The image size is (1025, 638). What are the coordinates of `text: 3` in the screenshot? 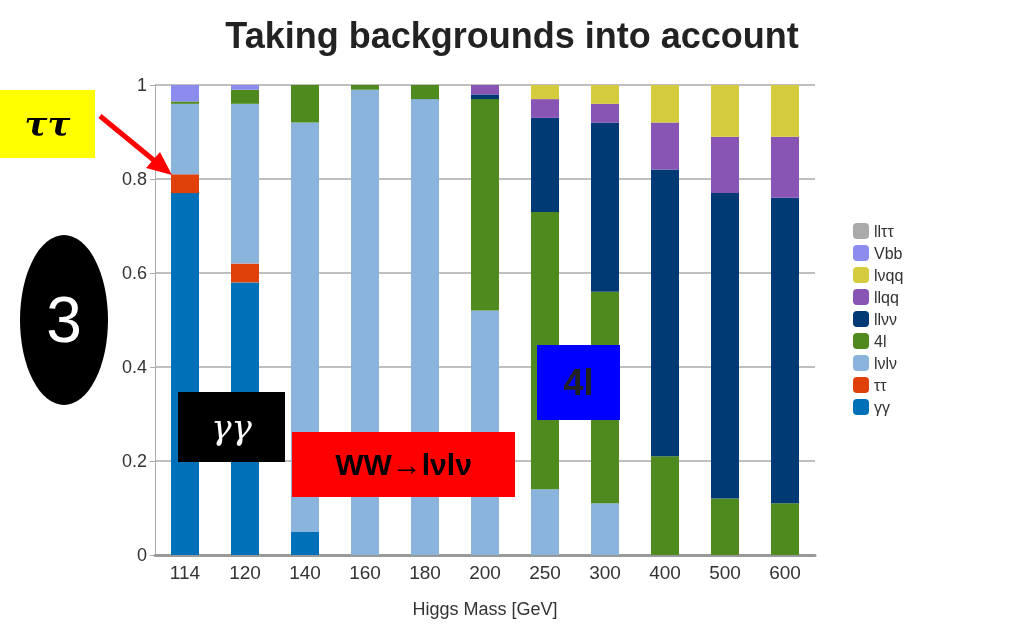 It's located at (64, 320).